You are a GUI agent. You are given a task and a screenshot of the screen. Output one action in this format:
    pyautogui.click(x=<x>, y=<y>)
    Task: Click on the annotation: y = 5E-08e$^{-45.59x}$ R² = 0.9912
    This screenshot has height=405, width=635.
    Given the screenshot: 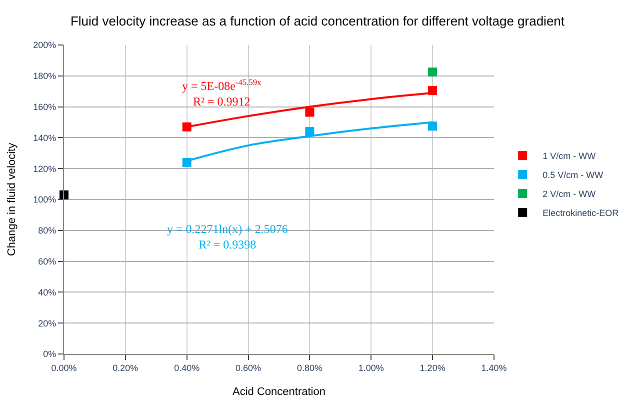 What is the action you would take?
    pyautogui.click(x=222, y=93)
    